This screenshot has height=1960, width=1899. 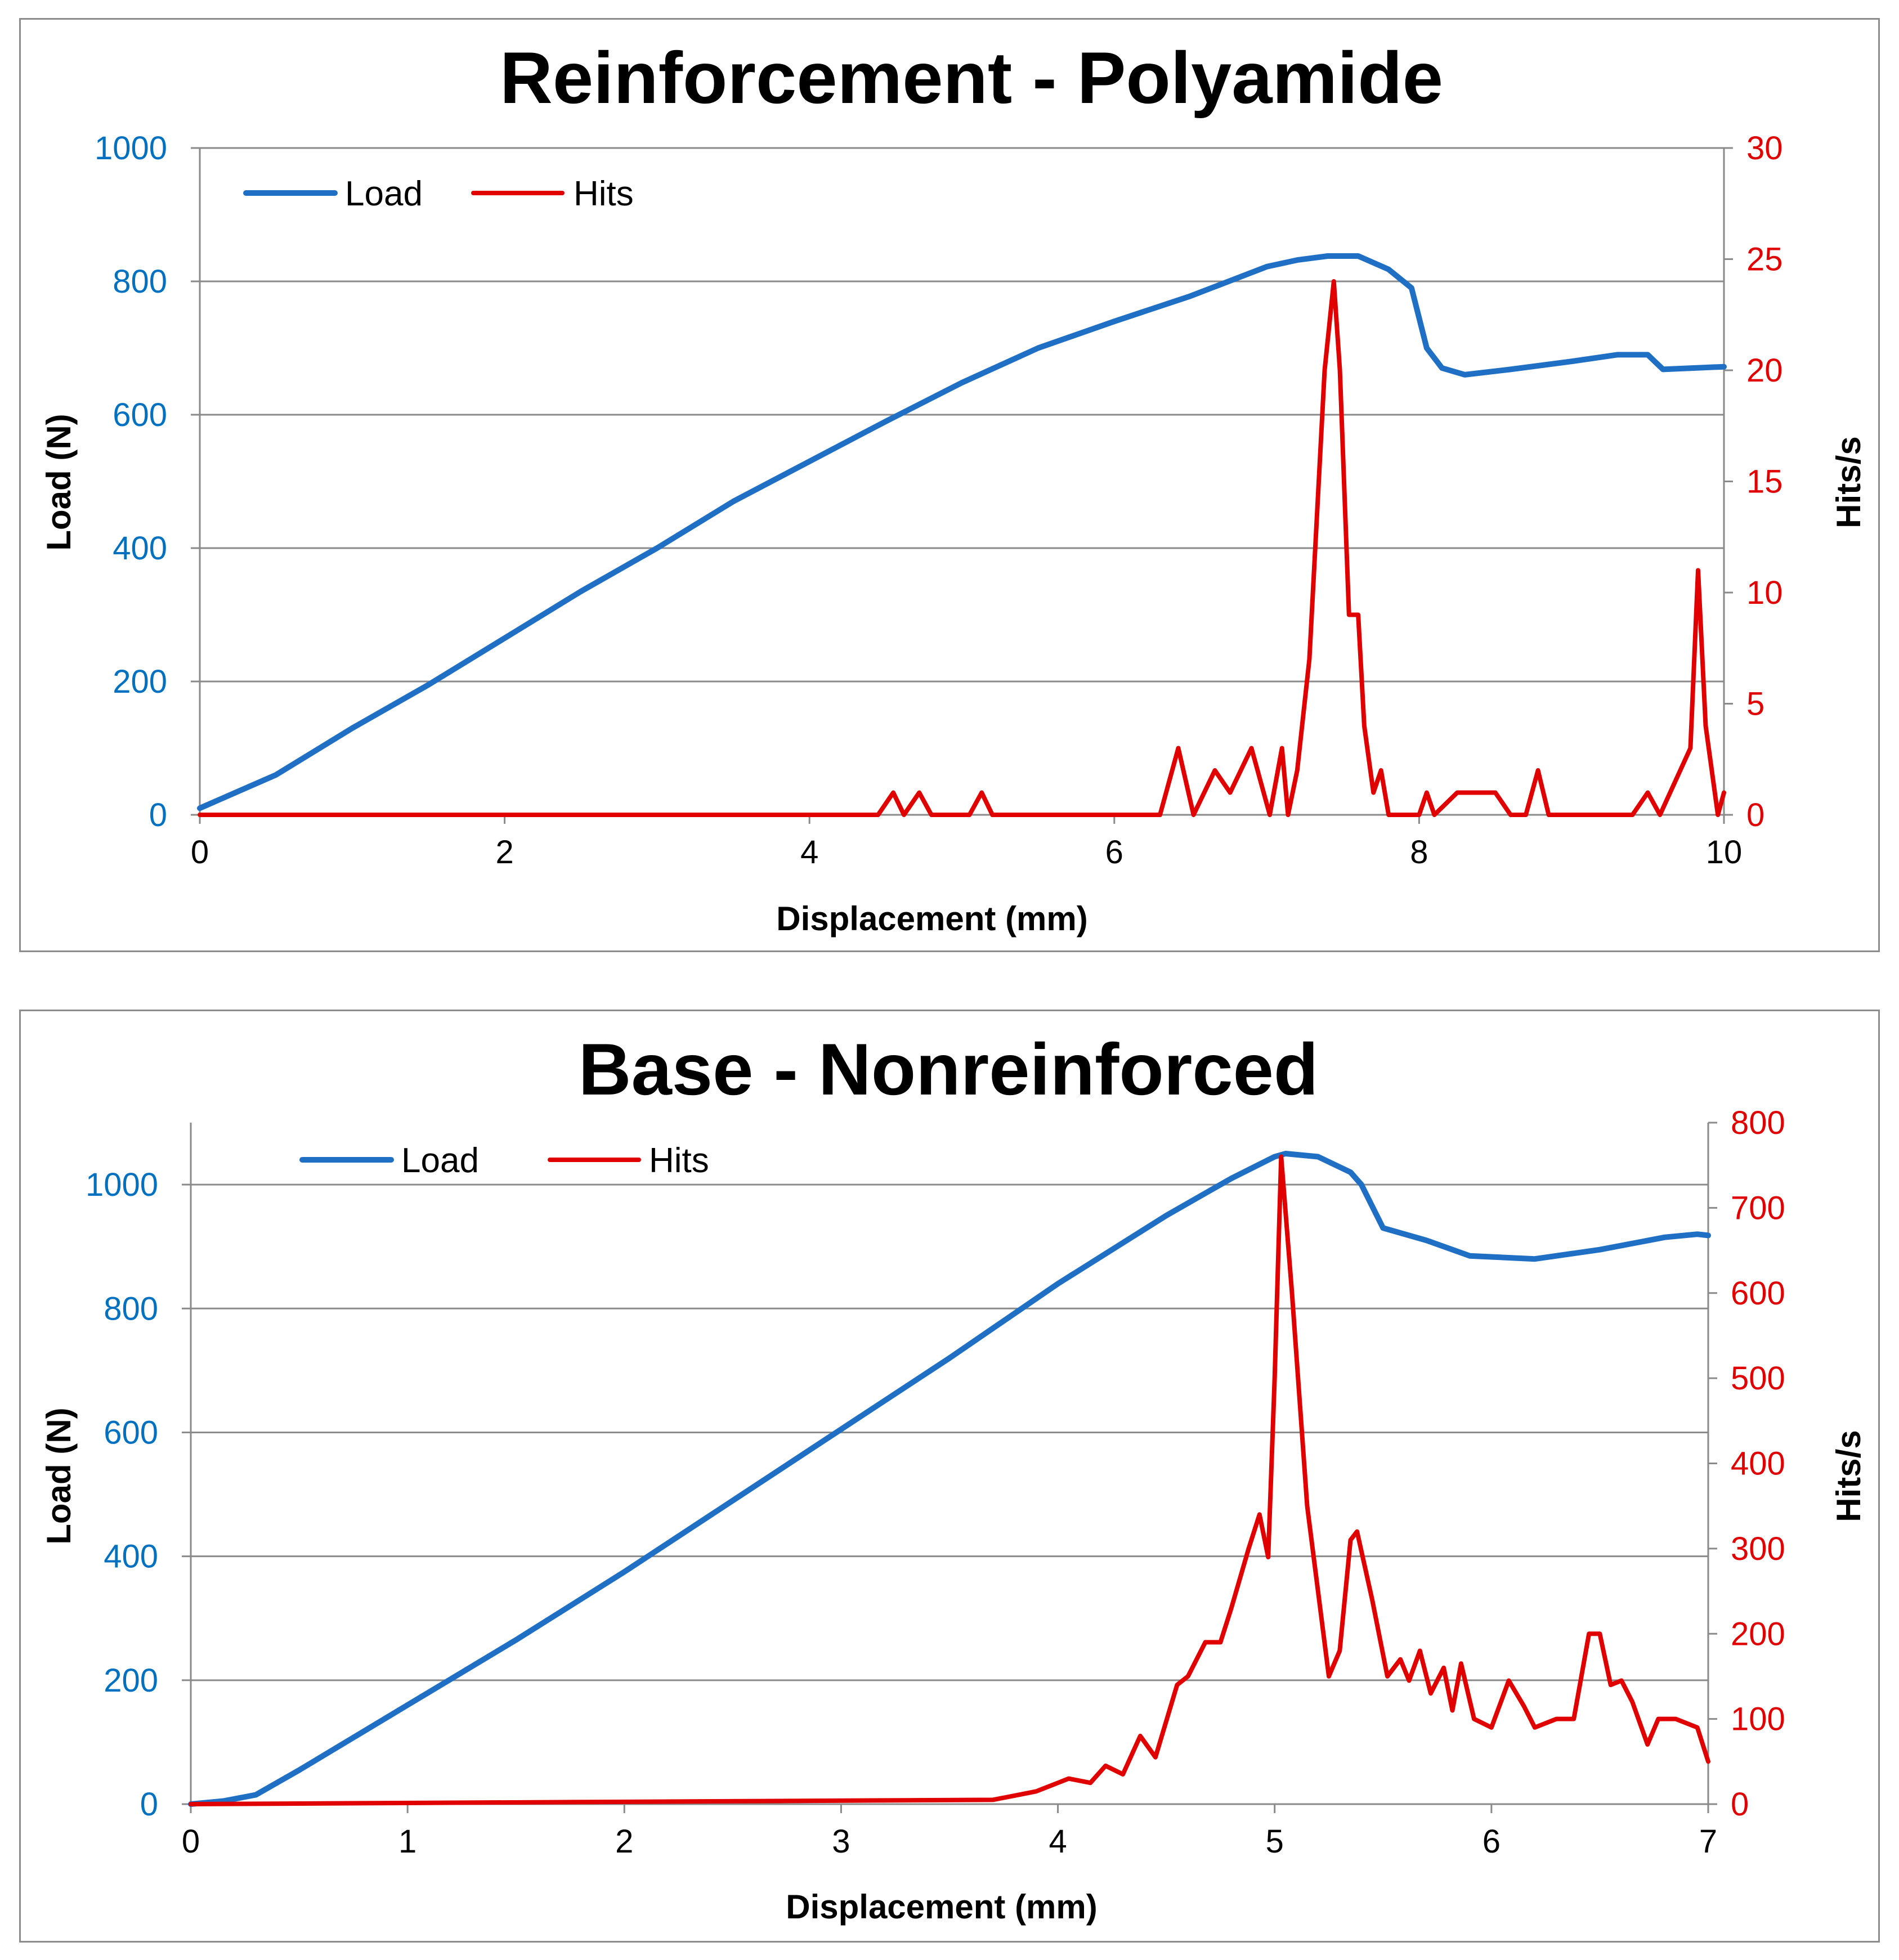 I want to click on y2-tick-label: 500, so click(x=1758, y=1378).